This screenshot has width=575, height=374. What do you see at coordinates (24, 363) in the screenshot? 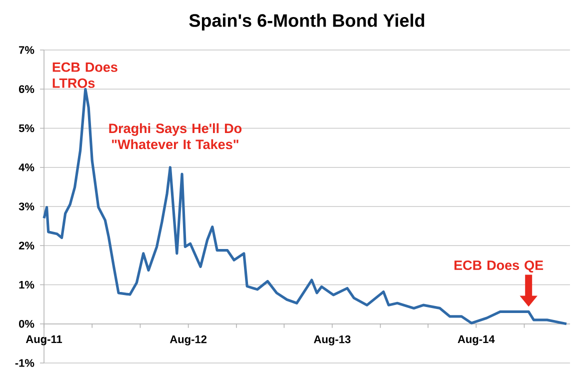
I see `y-tick-label: -1%` at bounding box center [24, 363].